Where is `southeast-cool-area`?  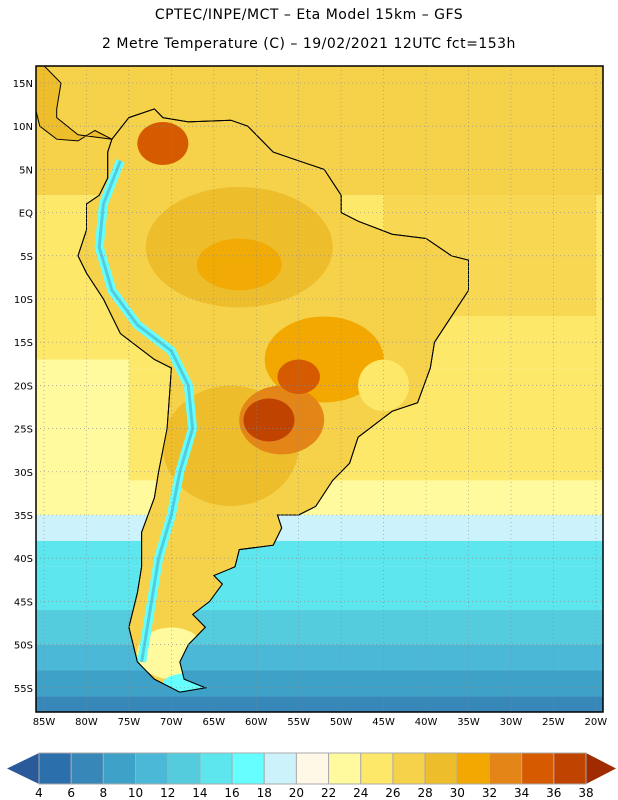
southeast-cool-area is located at coordinates (384, 385).